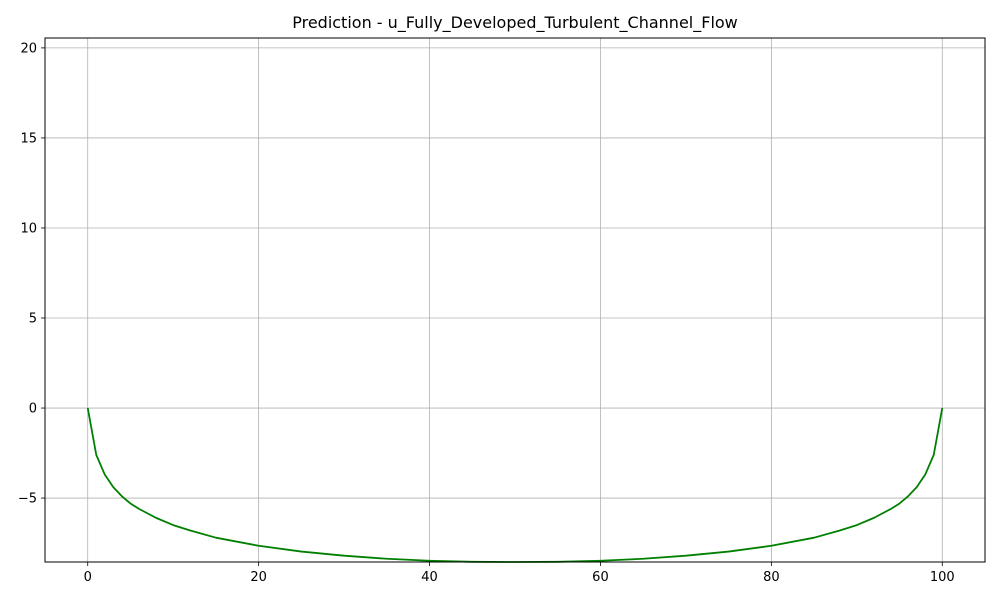  I want to click on y-tick-label: 10, so click(28, 228).